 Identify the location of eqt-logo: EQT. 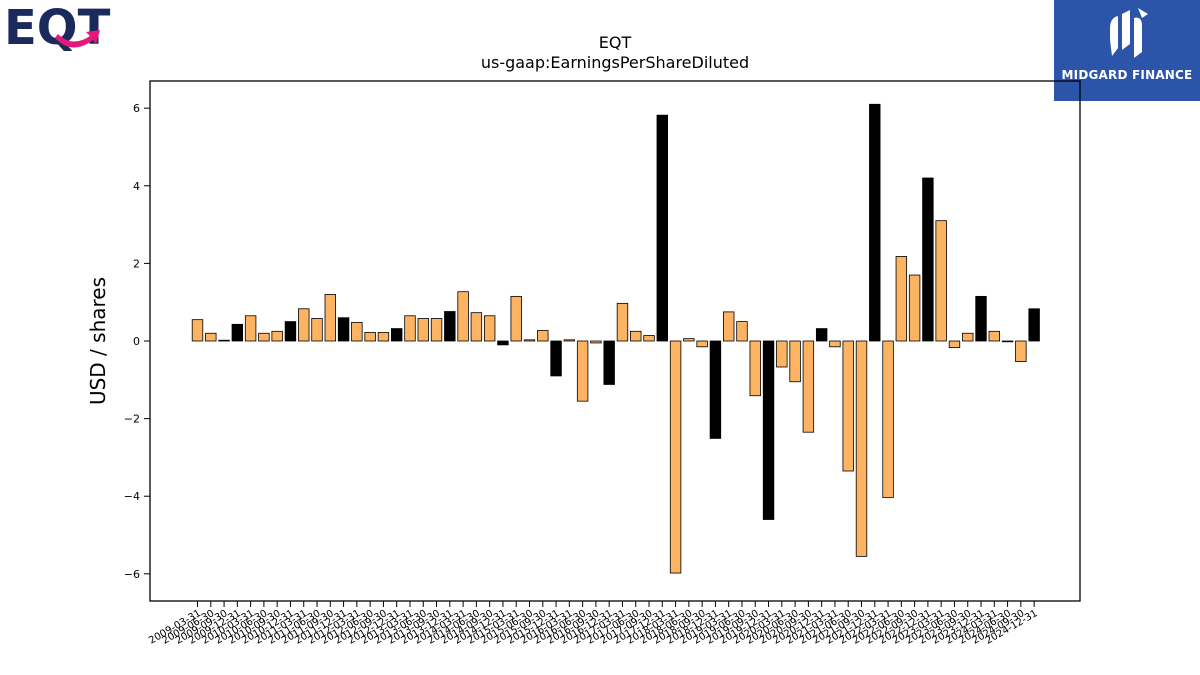
(75, 30).